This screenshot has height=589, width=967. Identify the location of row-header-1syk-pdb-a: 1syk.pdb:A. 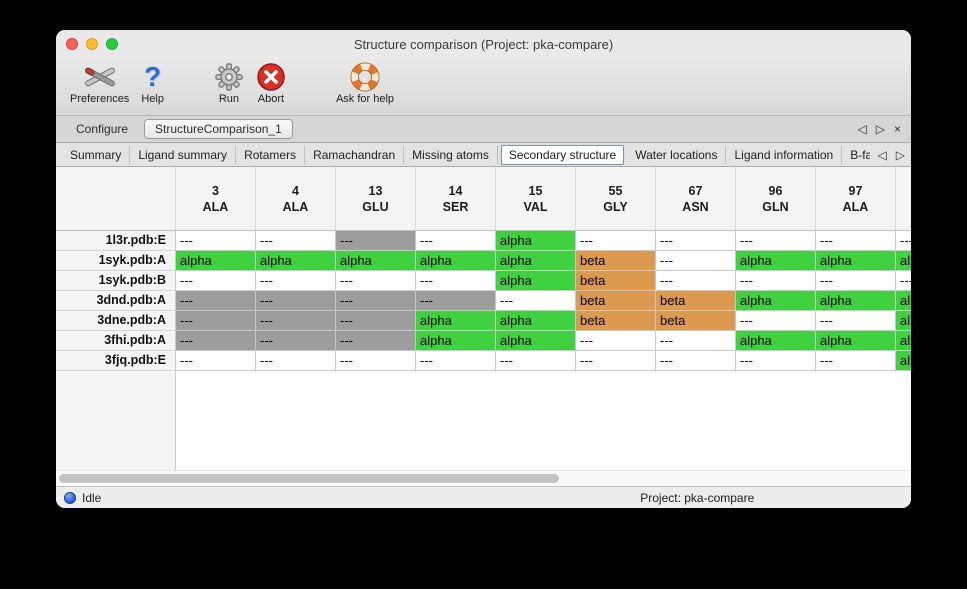
(116, 261).